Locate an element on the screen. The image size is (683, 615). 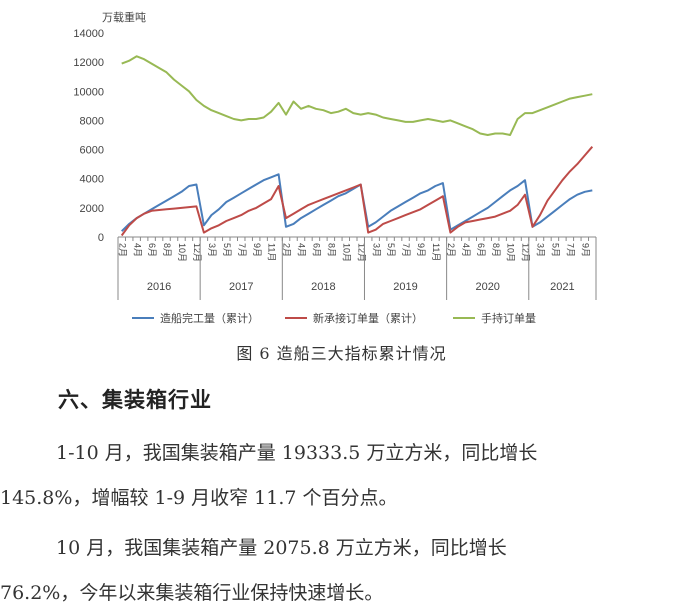
legend-label-3: 手持订单量 is located at coordinates (508, 318).